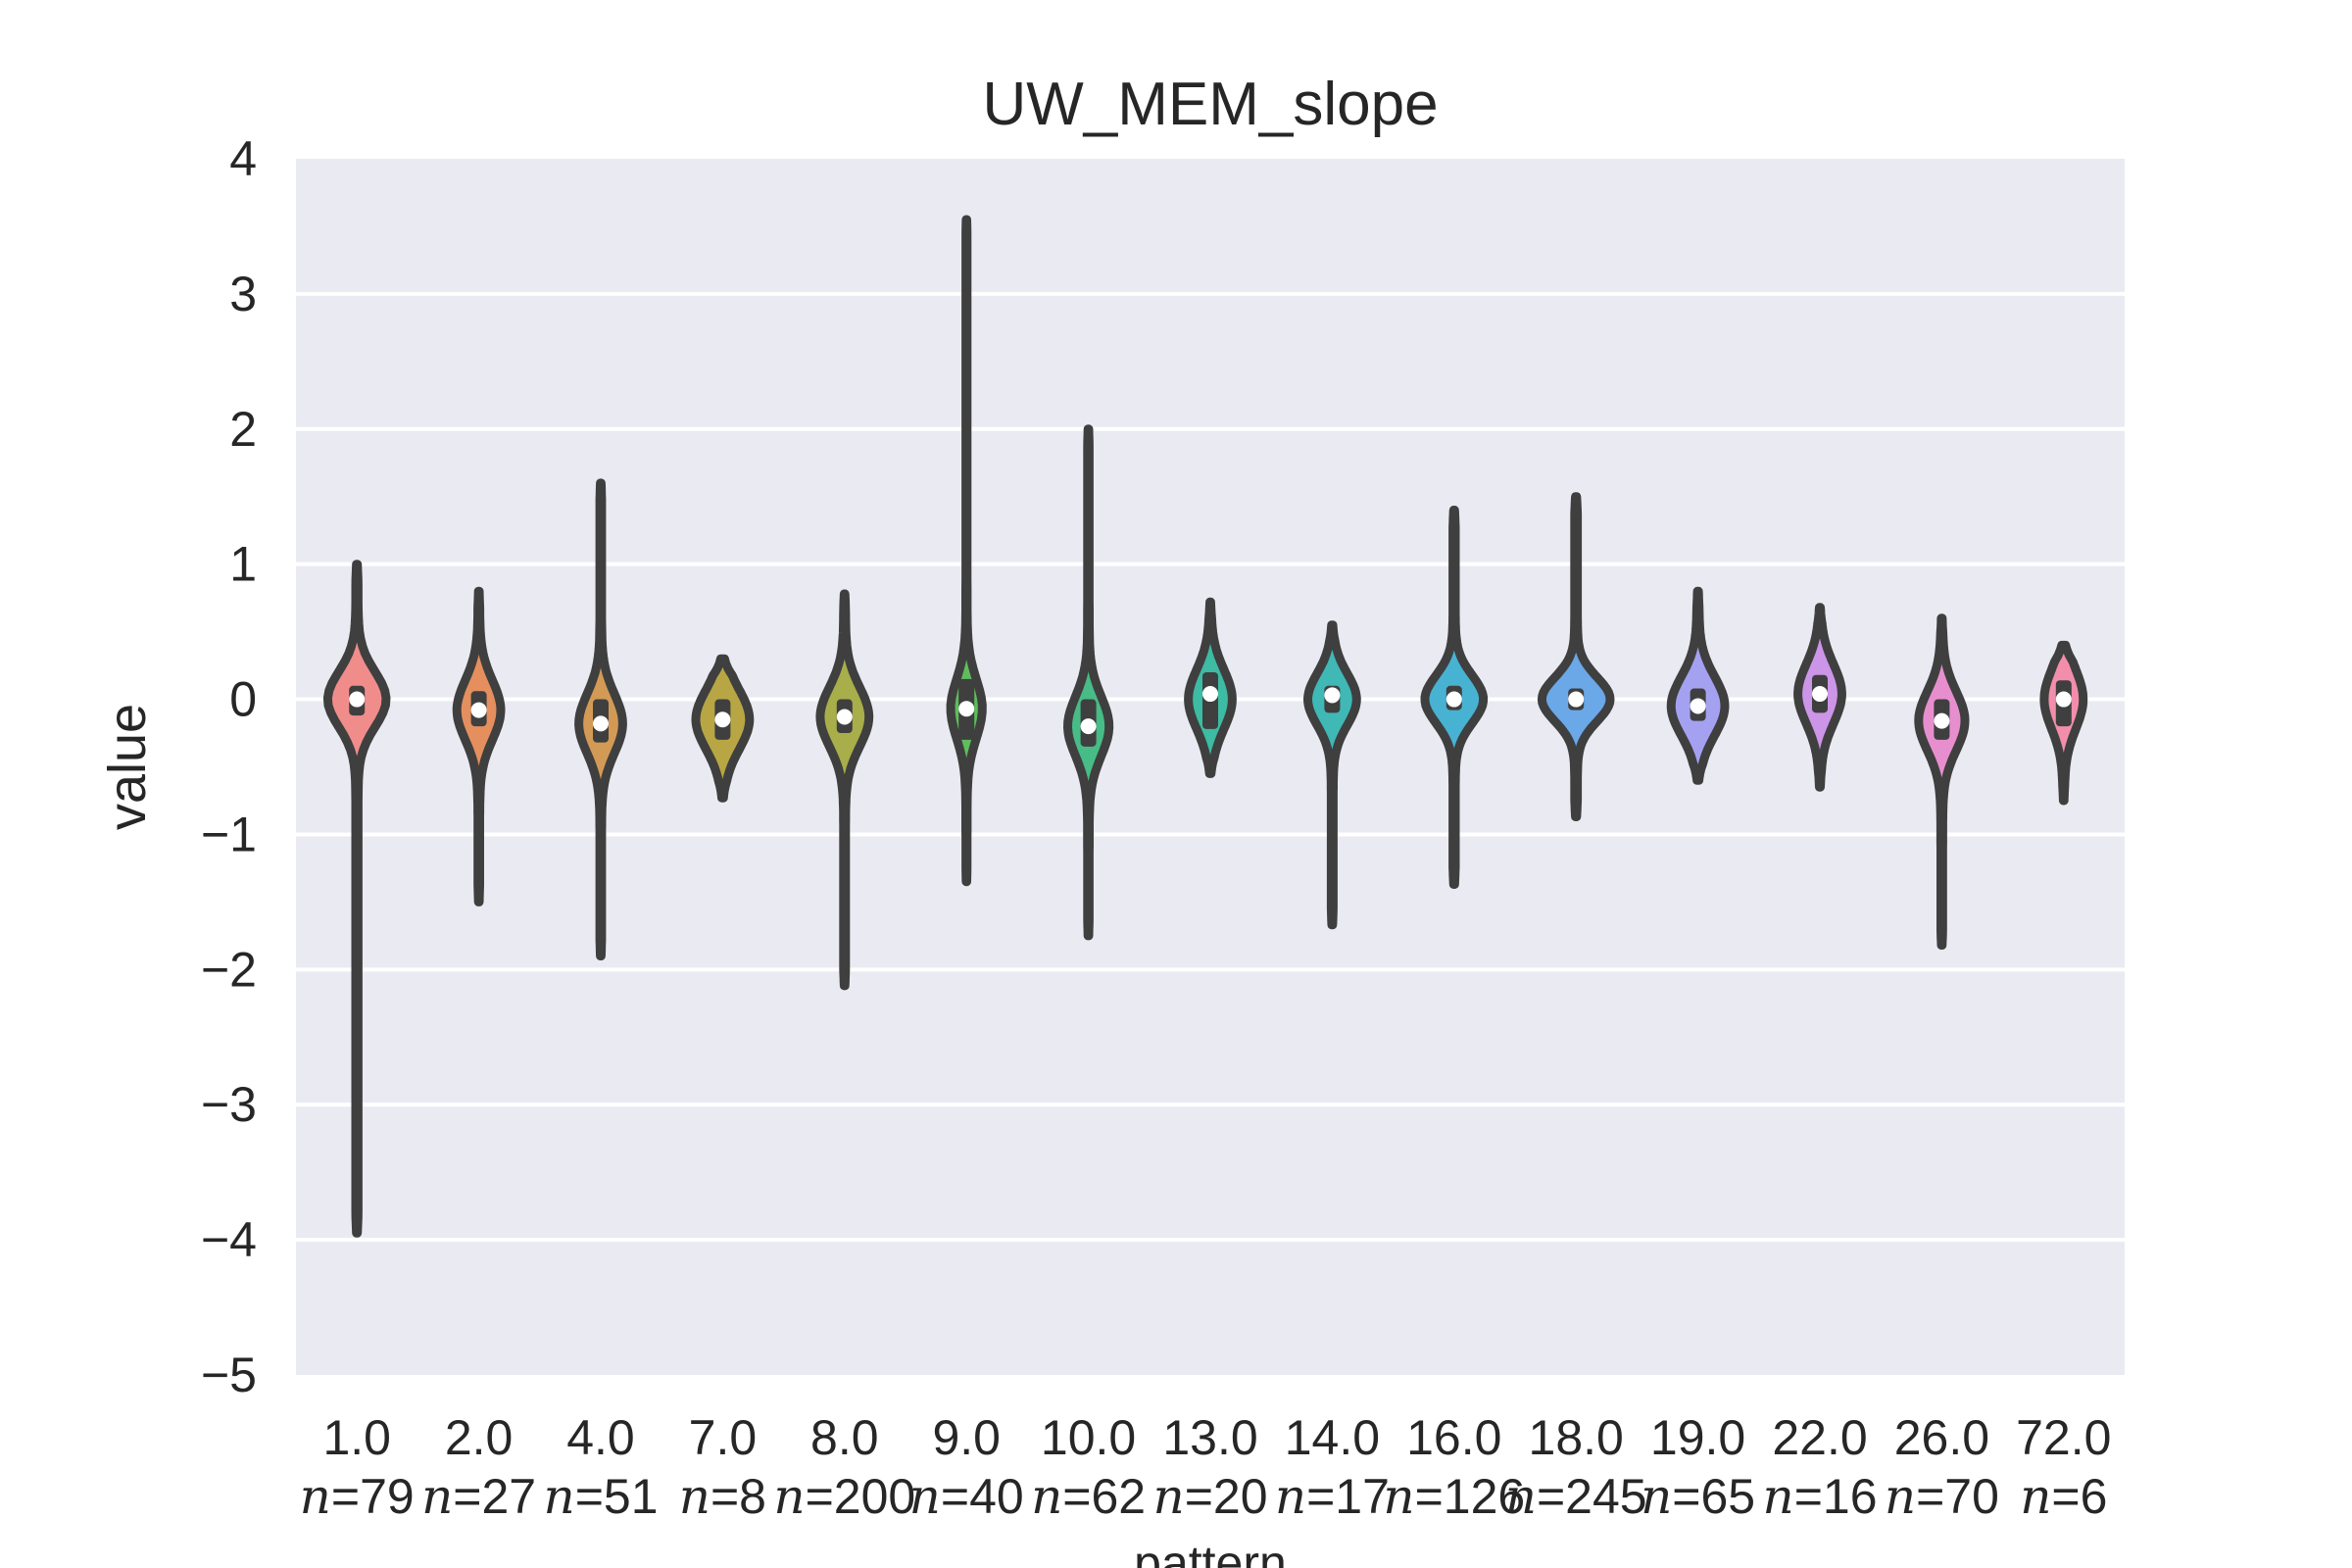 The height and width of the screenshot is (1568, 2352). What do you see at coordinates (966, 551) in the screenshot?
I see `violin-9.0` at bounding box center [966, 551].